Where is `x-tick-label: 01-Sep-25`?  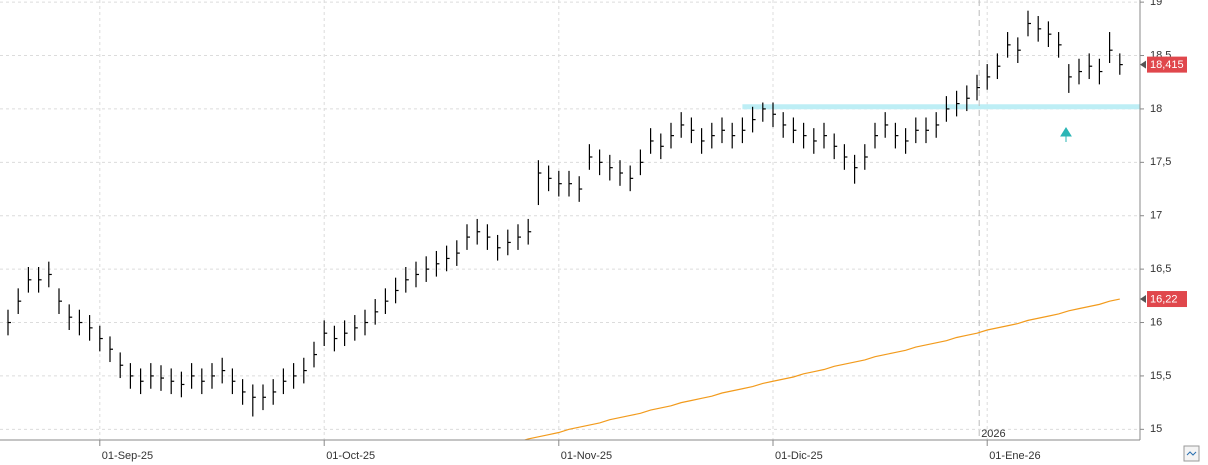
x-tick-label: 01-Sep-25 is located at coordinates (127, 456).